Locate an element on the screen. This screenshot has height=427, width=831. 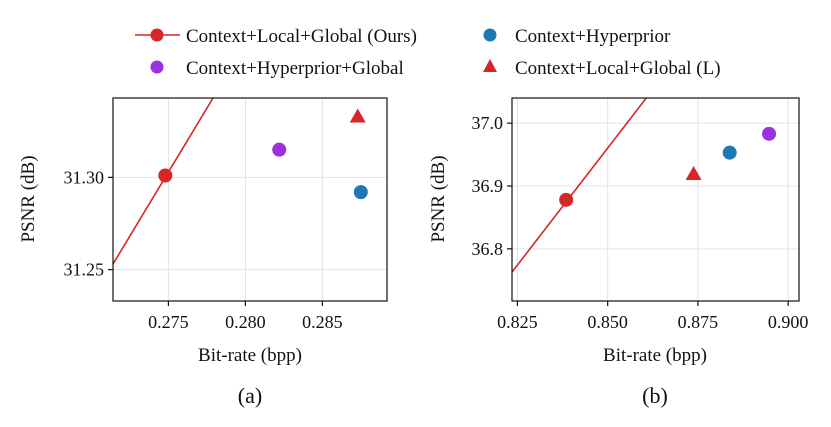
panel-b-plot is located at coordinates (644, 185).